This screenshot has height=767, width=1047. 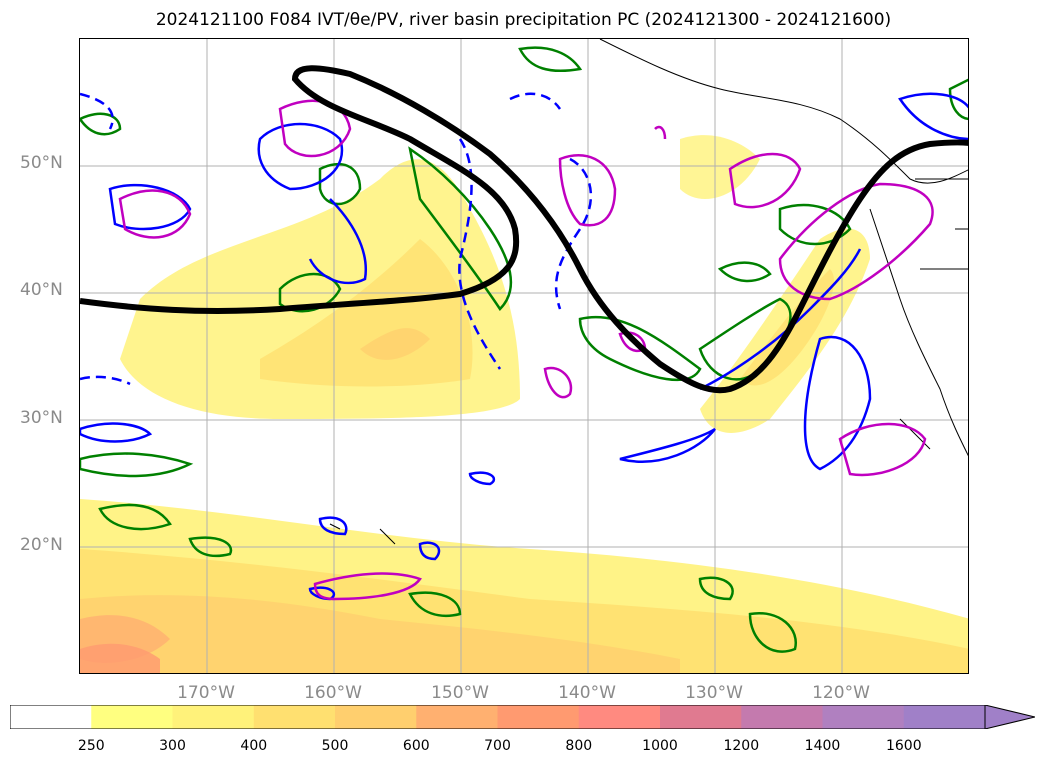 I want to click on colorbar-tick-label: 1600, so click(x=903, y=746).